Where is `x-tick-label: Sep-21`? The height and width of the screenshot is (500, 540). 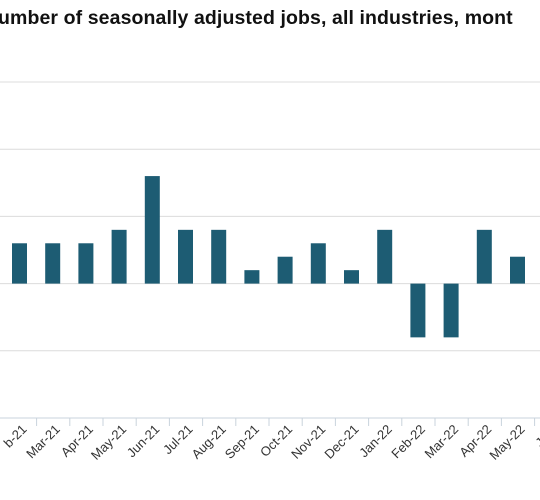 x-tick-label: Sep-21 is located at coordinates (242, 442).